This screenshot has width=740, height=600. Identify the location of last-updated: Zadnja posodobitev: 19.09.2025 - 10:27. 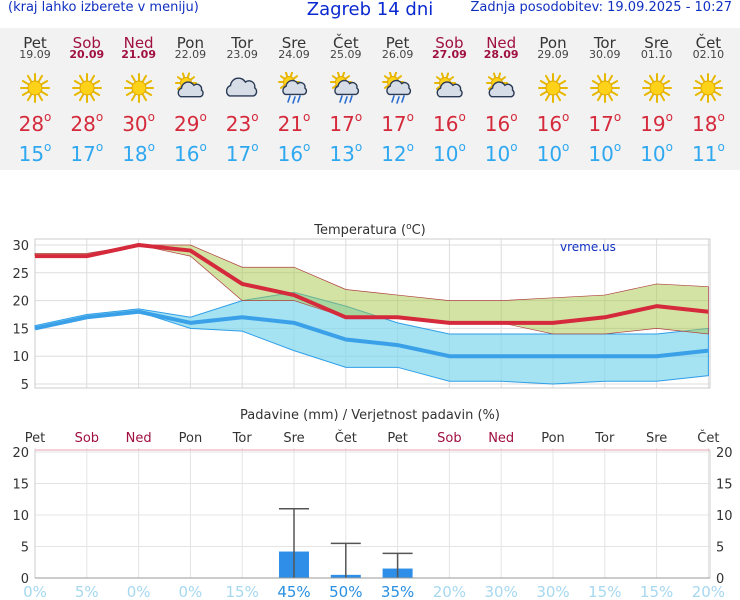
(601, 7).